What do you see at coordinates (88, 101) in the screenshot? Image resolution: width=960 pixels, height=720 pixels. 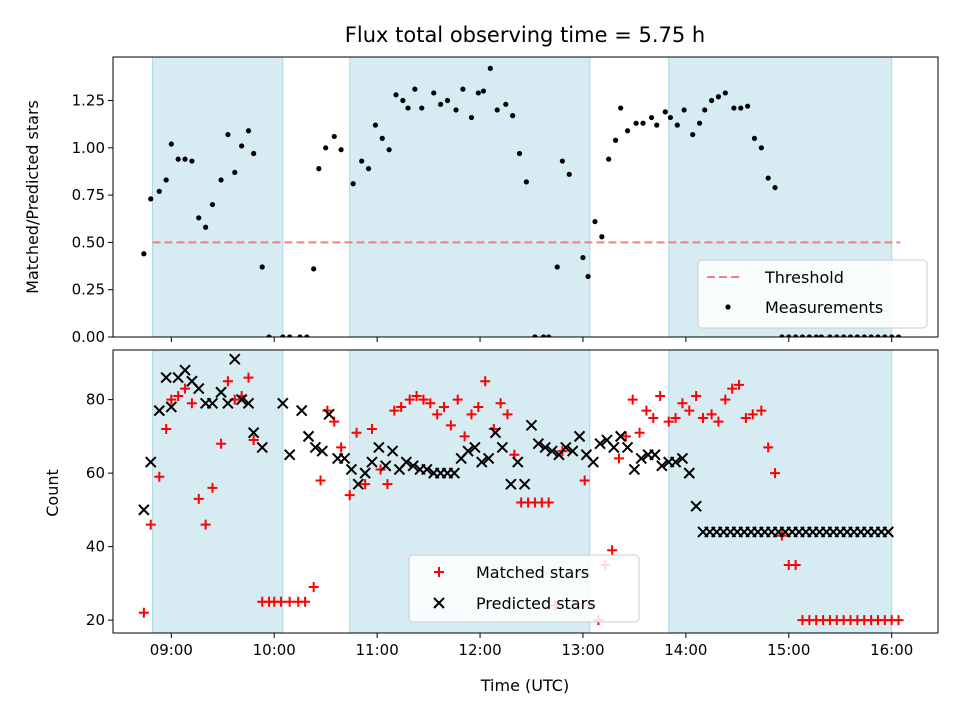 I see `top-y-tick-label: 1.25` at bounding box center [88, 101].